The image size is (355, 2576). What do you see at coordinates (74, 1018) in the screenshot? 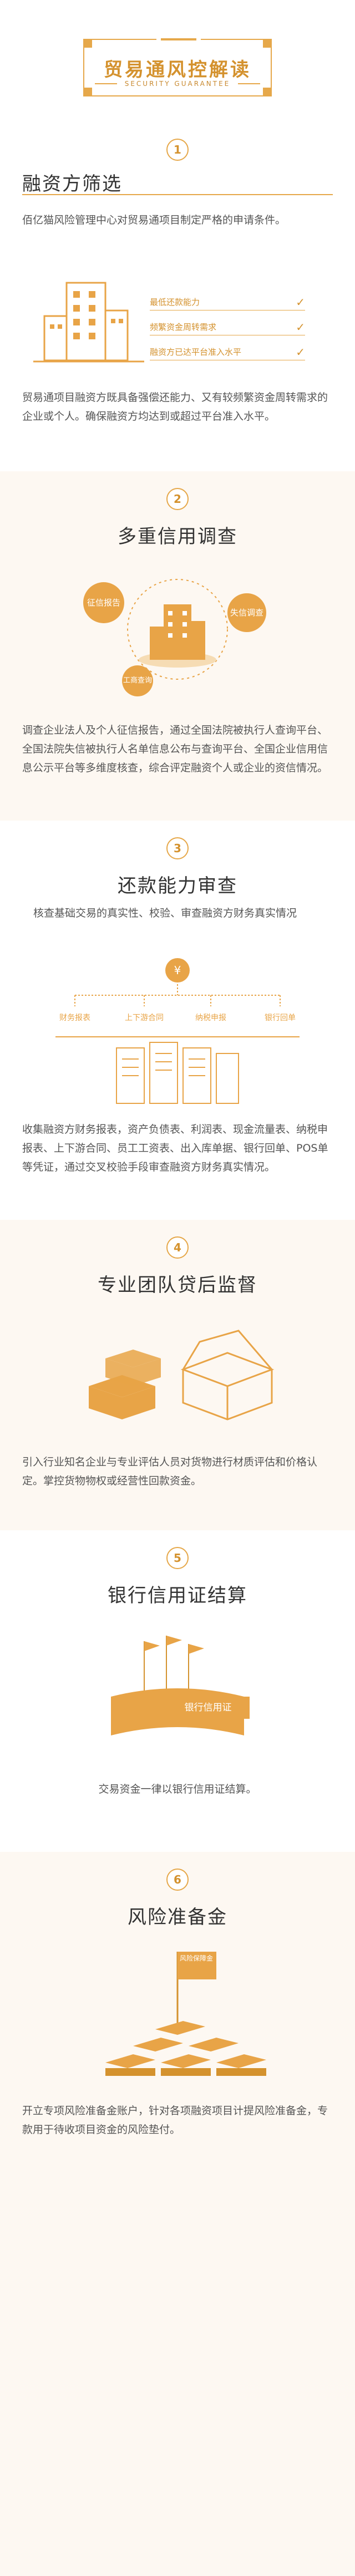
I see `flow-label: 财务报表` at bounding box center [74, 1018].